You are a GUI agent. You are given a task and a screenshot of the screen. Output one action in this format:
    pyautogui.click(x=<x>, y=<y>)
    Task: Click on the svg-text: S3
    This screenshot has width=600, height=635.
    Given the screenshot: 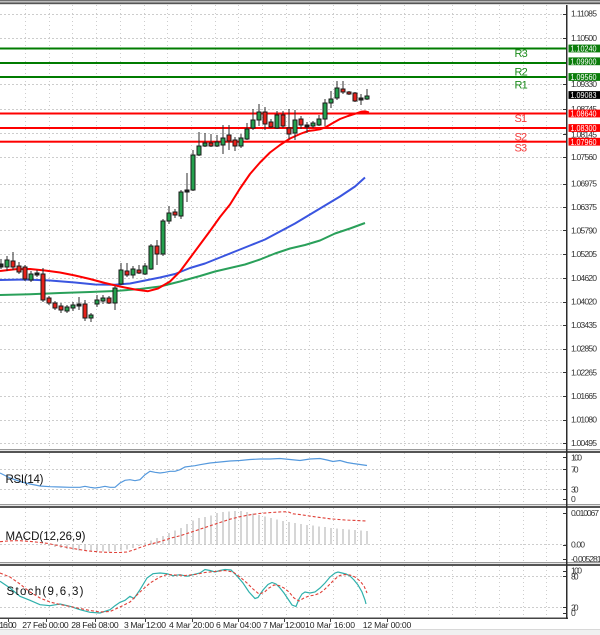 What is the action you would take?
    pyautogui.click(x=521, y=149)
    